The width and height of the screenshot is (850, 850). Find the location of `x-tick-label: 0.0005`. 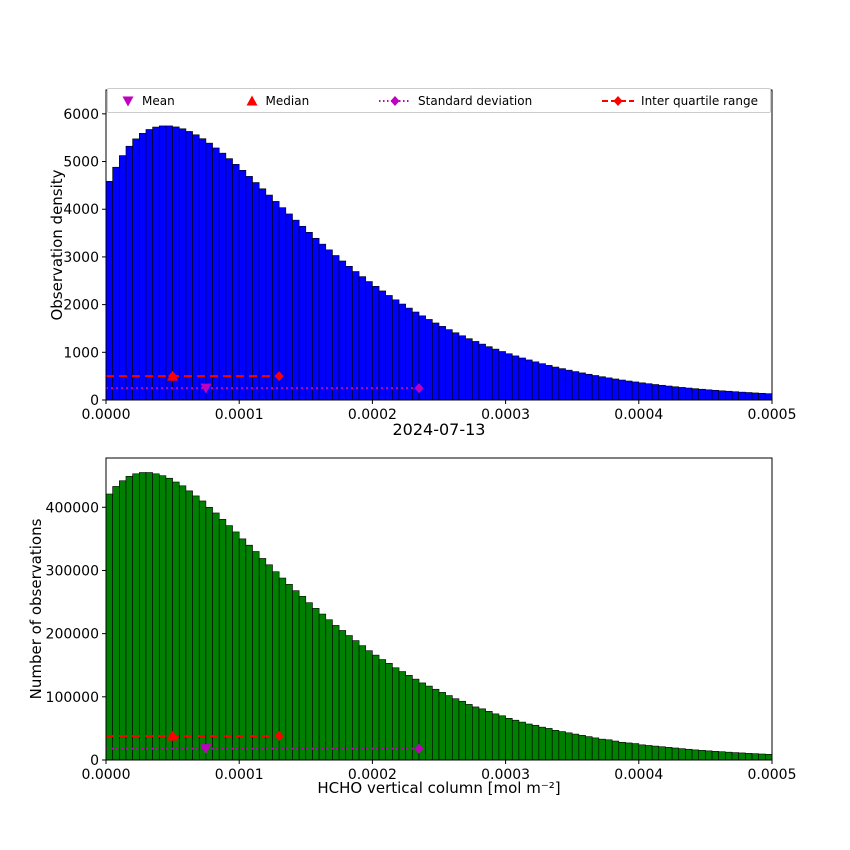

x-tick-label: 0.0005 is located at coordinates (772, 415).